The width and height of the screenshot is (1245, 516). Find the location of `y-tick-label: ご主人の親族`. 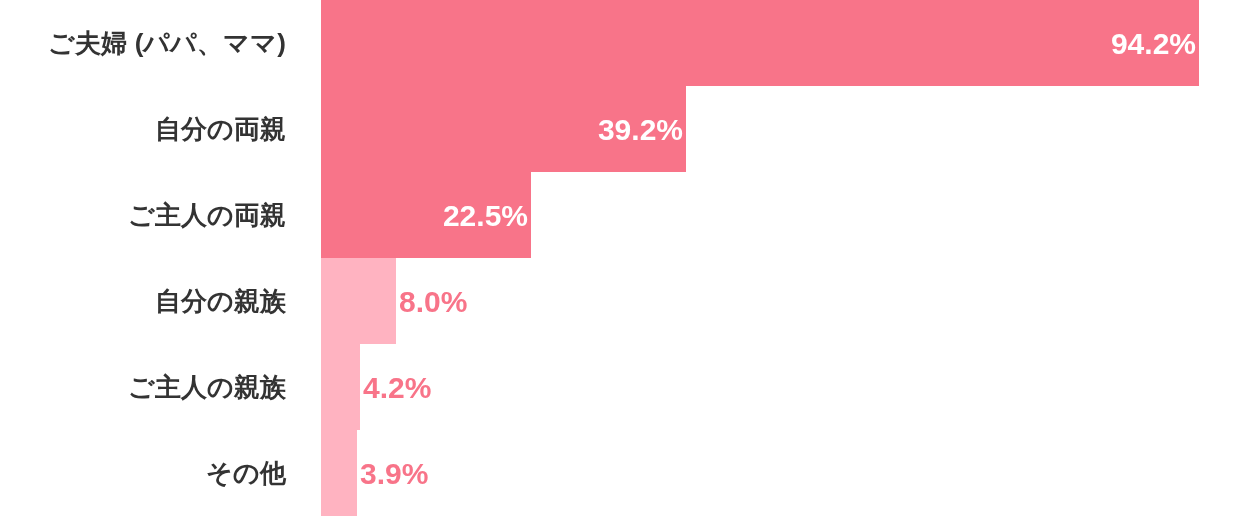

y-tick-label: ご主人の親族 is located at coordinates (207, 387).